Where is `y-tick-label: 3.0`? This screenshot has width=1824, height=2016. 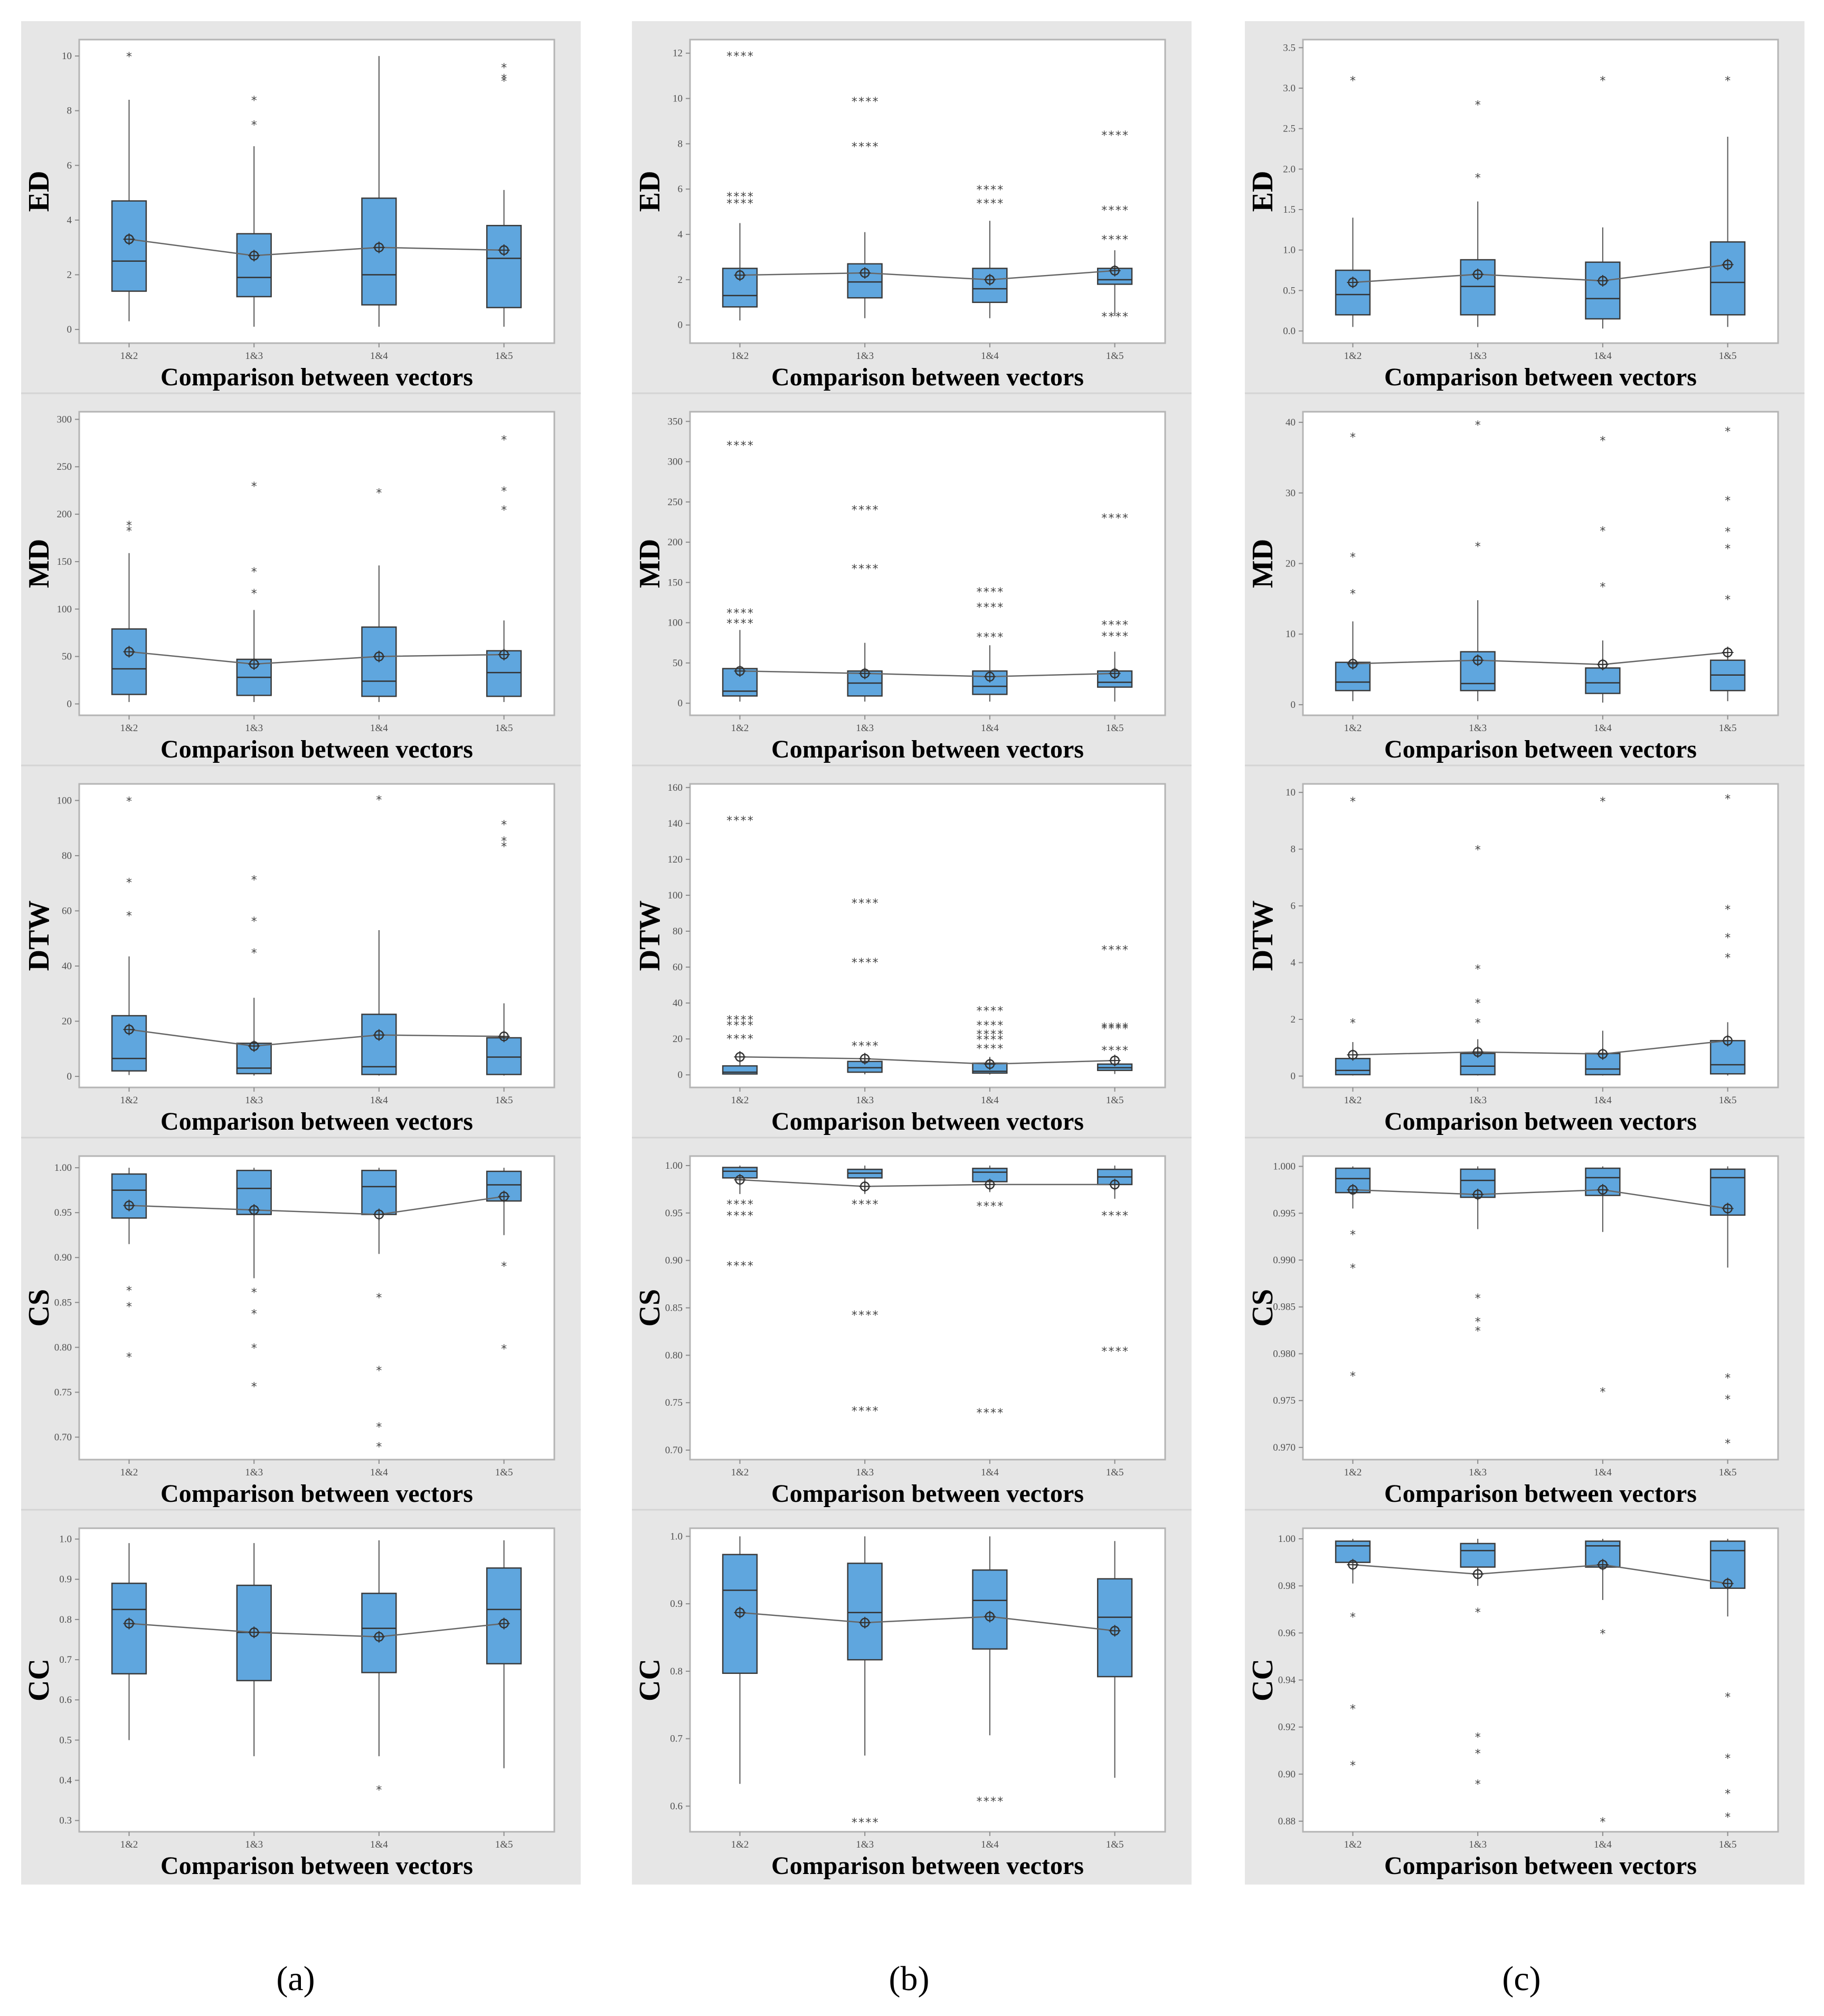
y-tick-label: 3.0 is located at coordinates (1290, 89).